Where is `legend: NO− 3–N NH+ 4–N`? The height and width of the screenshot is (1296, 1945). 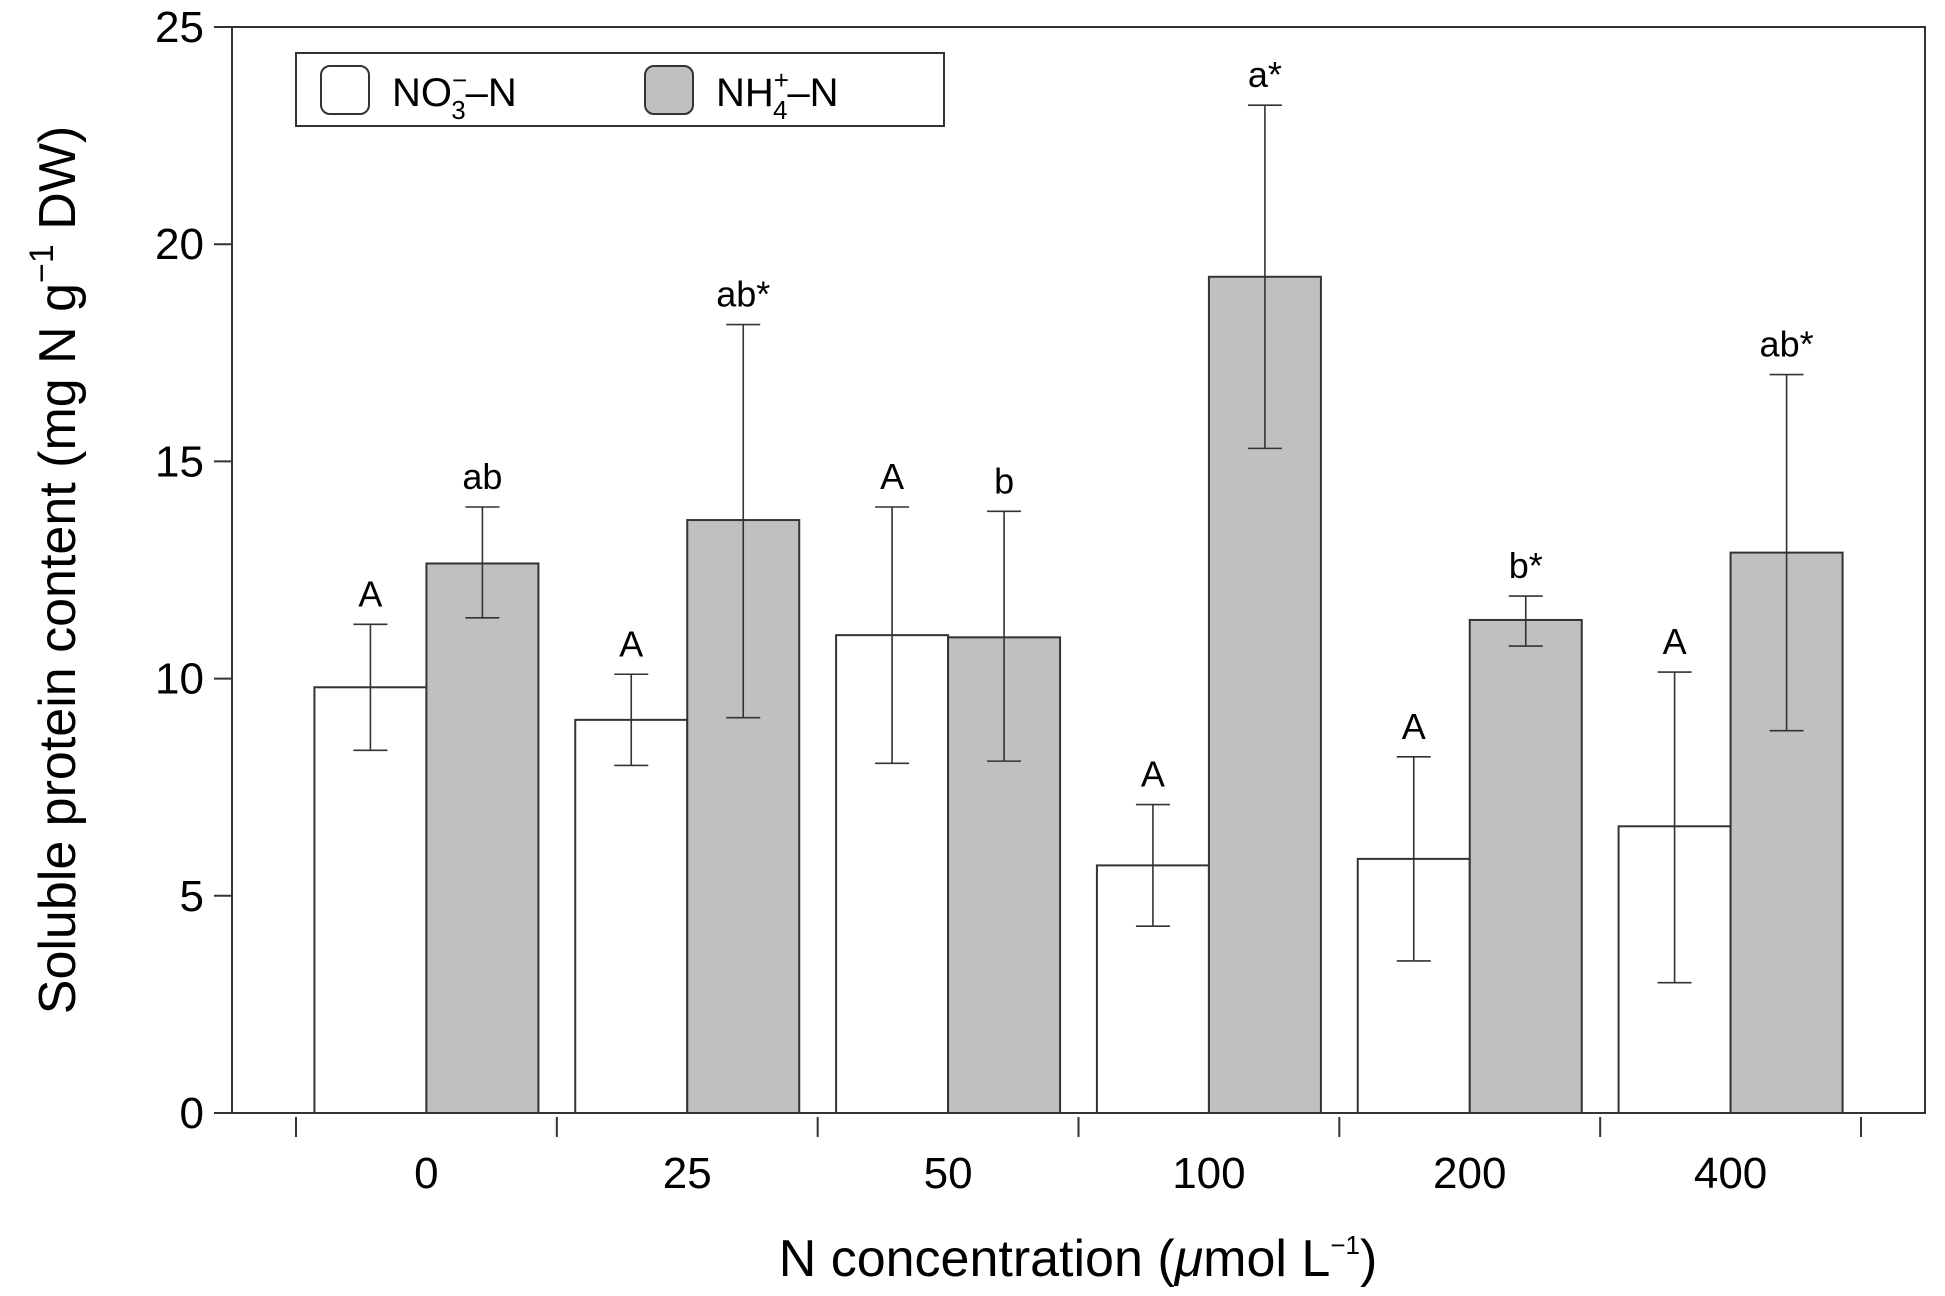 legend: NO− 3–N NH+ 4–N is located at coordinates (620, 89).